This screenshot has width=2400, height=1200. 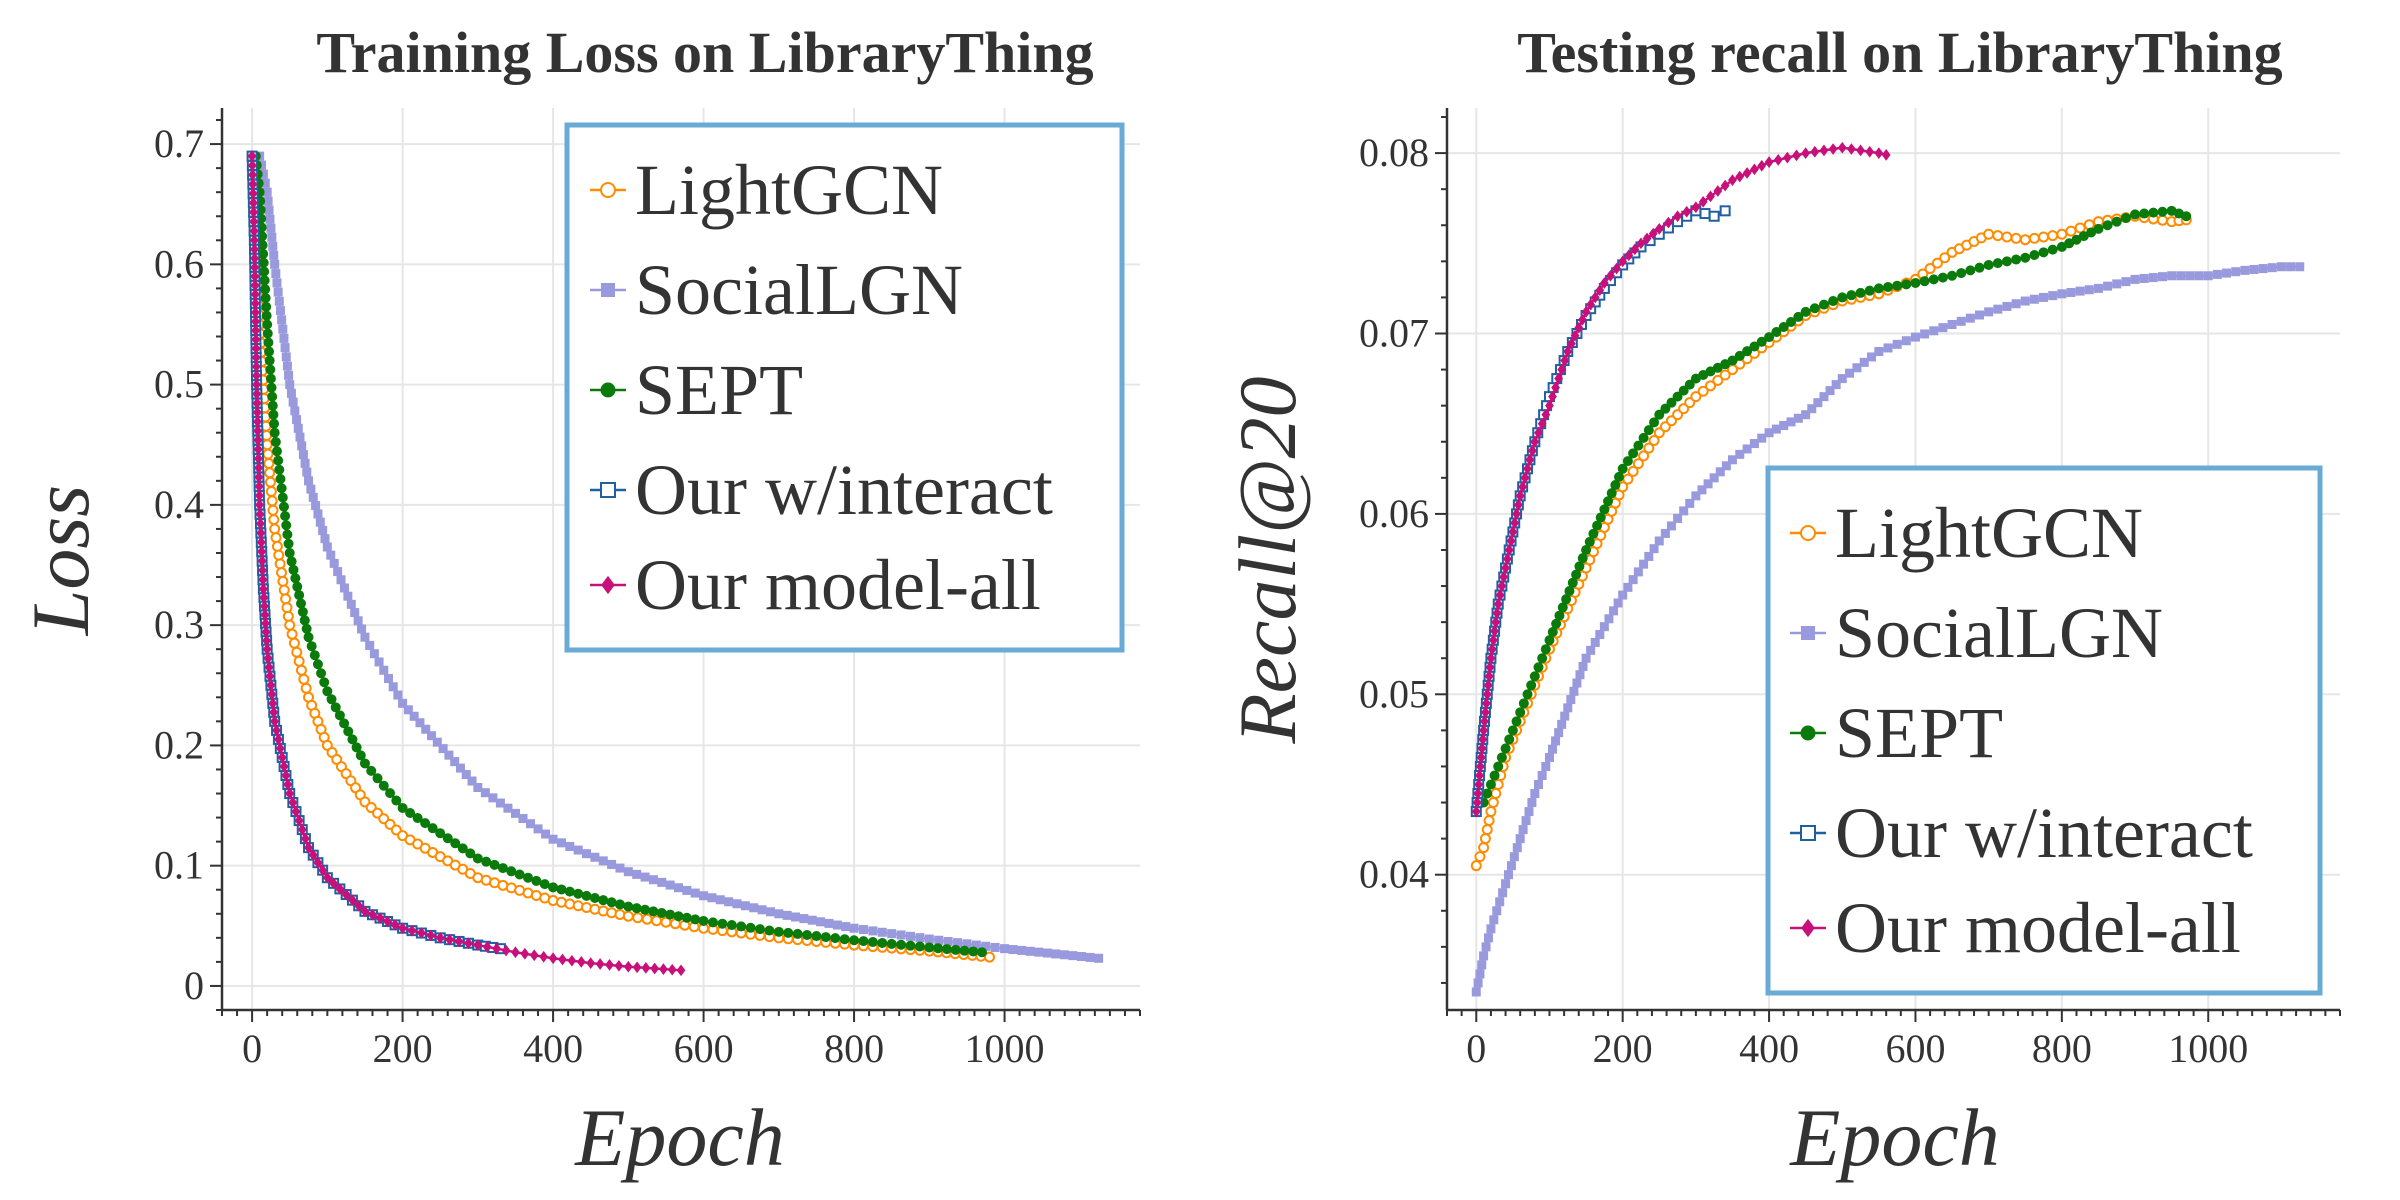 What do you see at coordinates (1394, 513) in the screenshot?
I see `recall-y-tick-label: 0.06` at bounding box center [1394, 513].